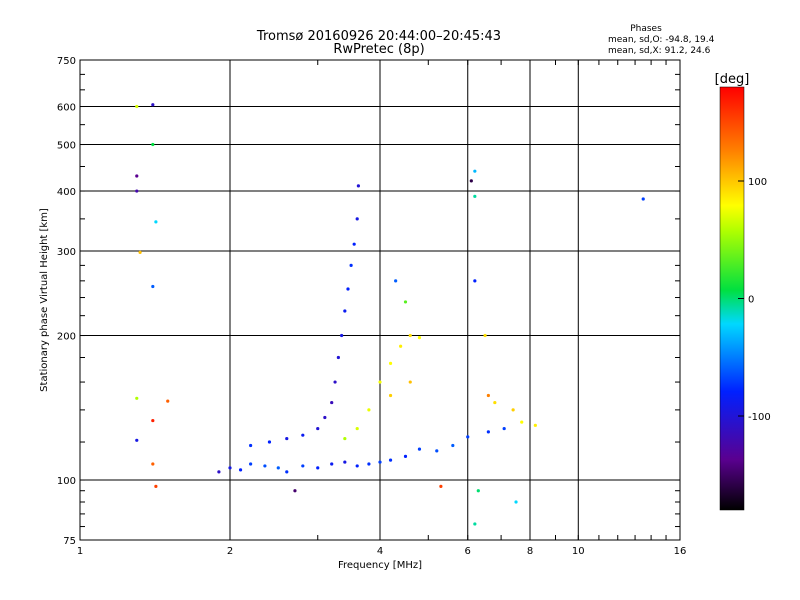 The image size is (800, 600). What do you see at coordinates (659, 51) in the screenshot?
I see `legend-line-x: mean, sd,X: 91.2, 24.6` at bounding box center [659, 51].